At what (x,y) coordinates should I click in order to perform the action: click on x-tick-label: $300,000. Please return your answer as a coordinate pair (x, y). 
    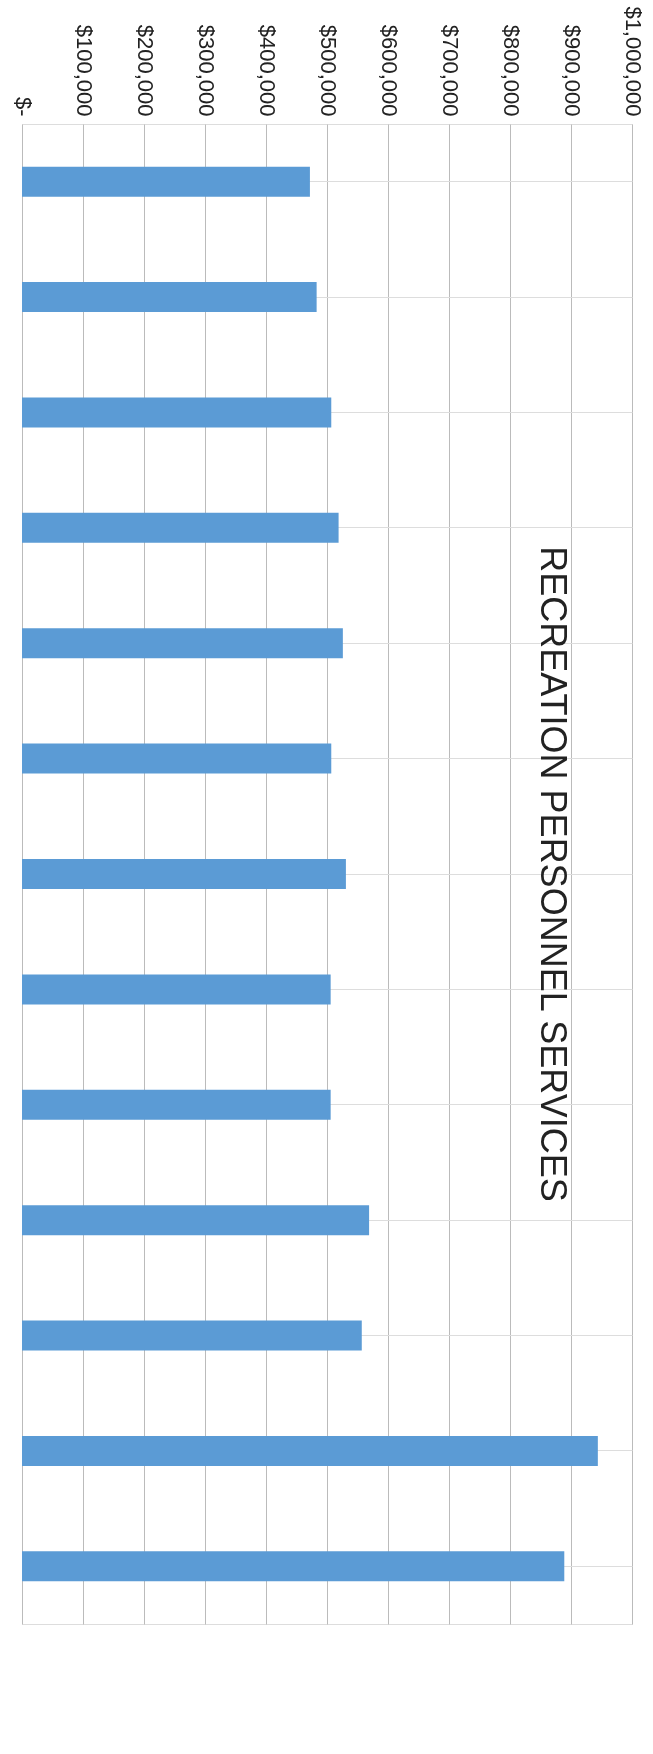
    Looking at the image, I should click on (206, 70).